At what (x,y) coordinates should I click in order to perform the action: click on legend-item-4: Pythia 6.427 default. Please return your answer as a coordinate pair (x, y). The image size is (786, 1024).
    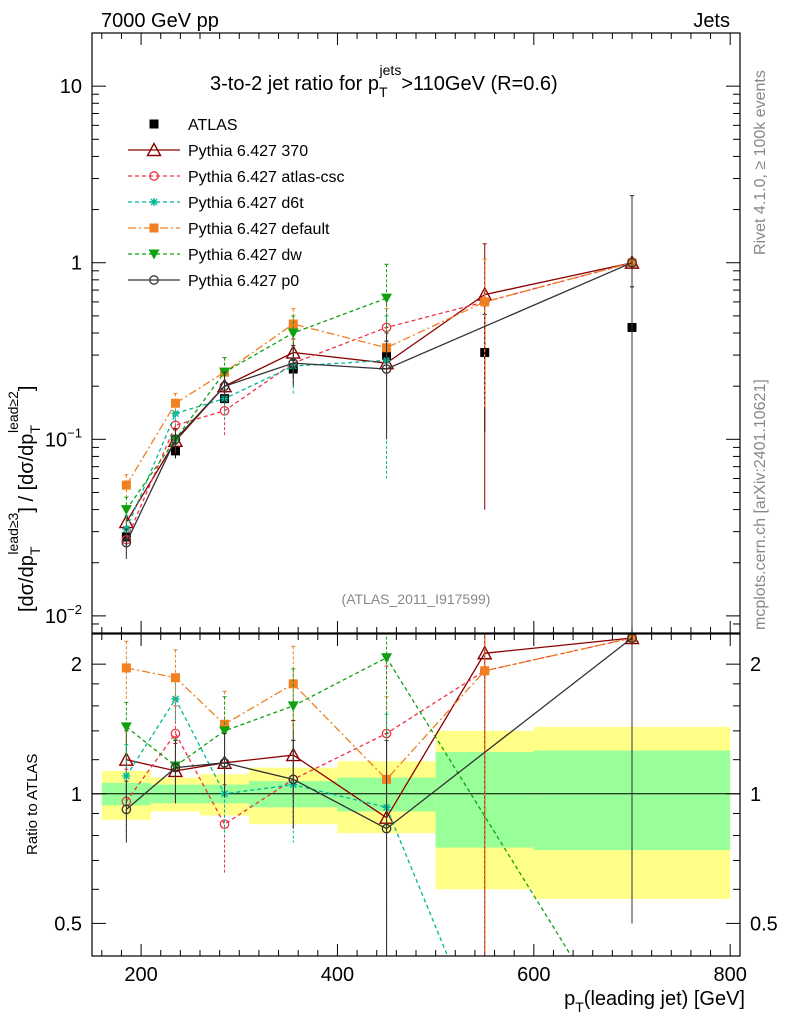
    Looking at the image, I should click on (229, 229).